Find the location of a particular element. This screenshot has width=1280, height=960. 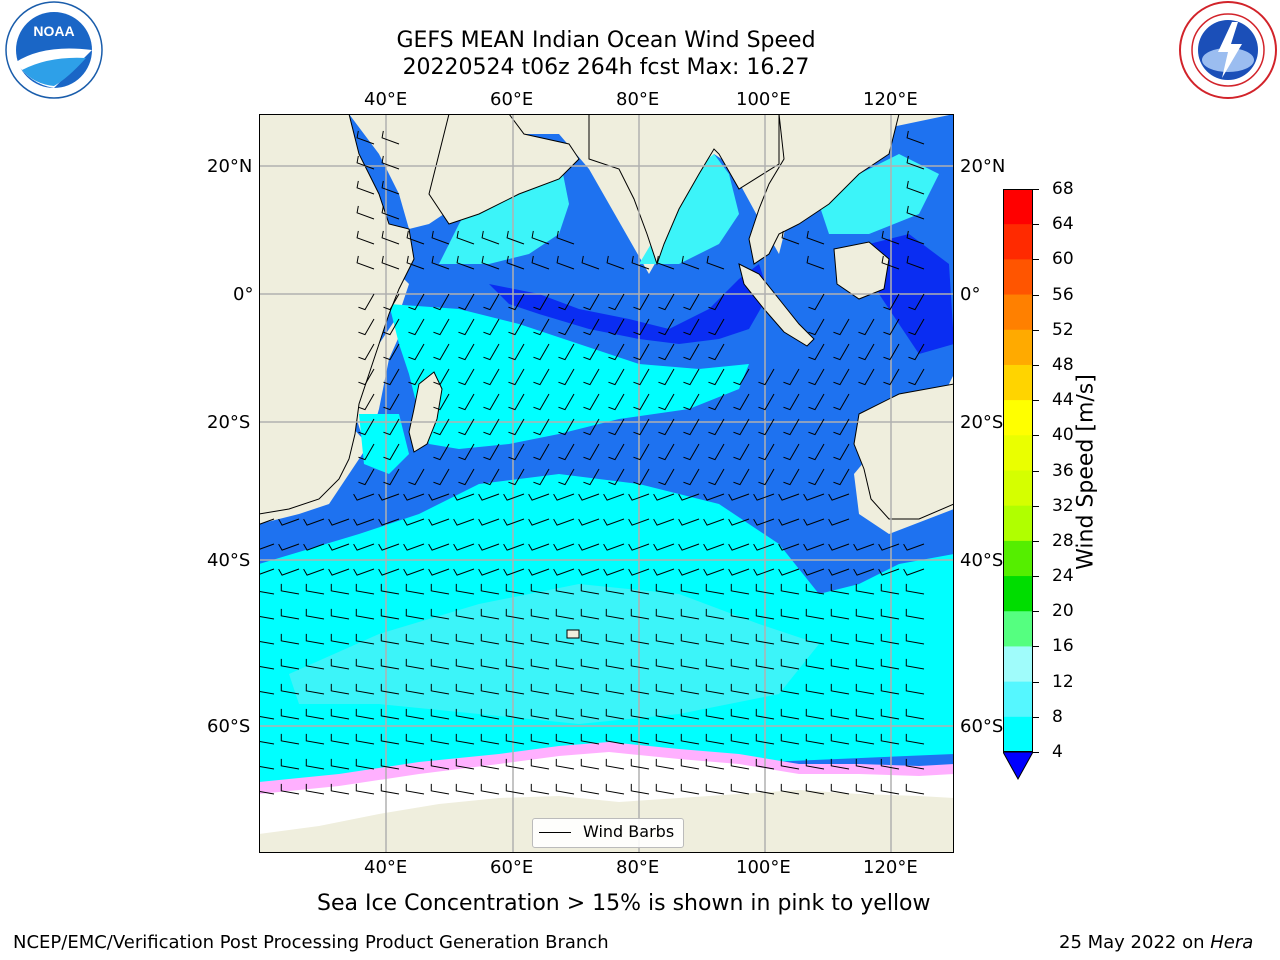

lat-tick-right-60s: 60°S is located at coordinates (982, 726).